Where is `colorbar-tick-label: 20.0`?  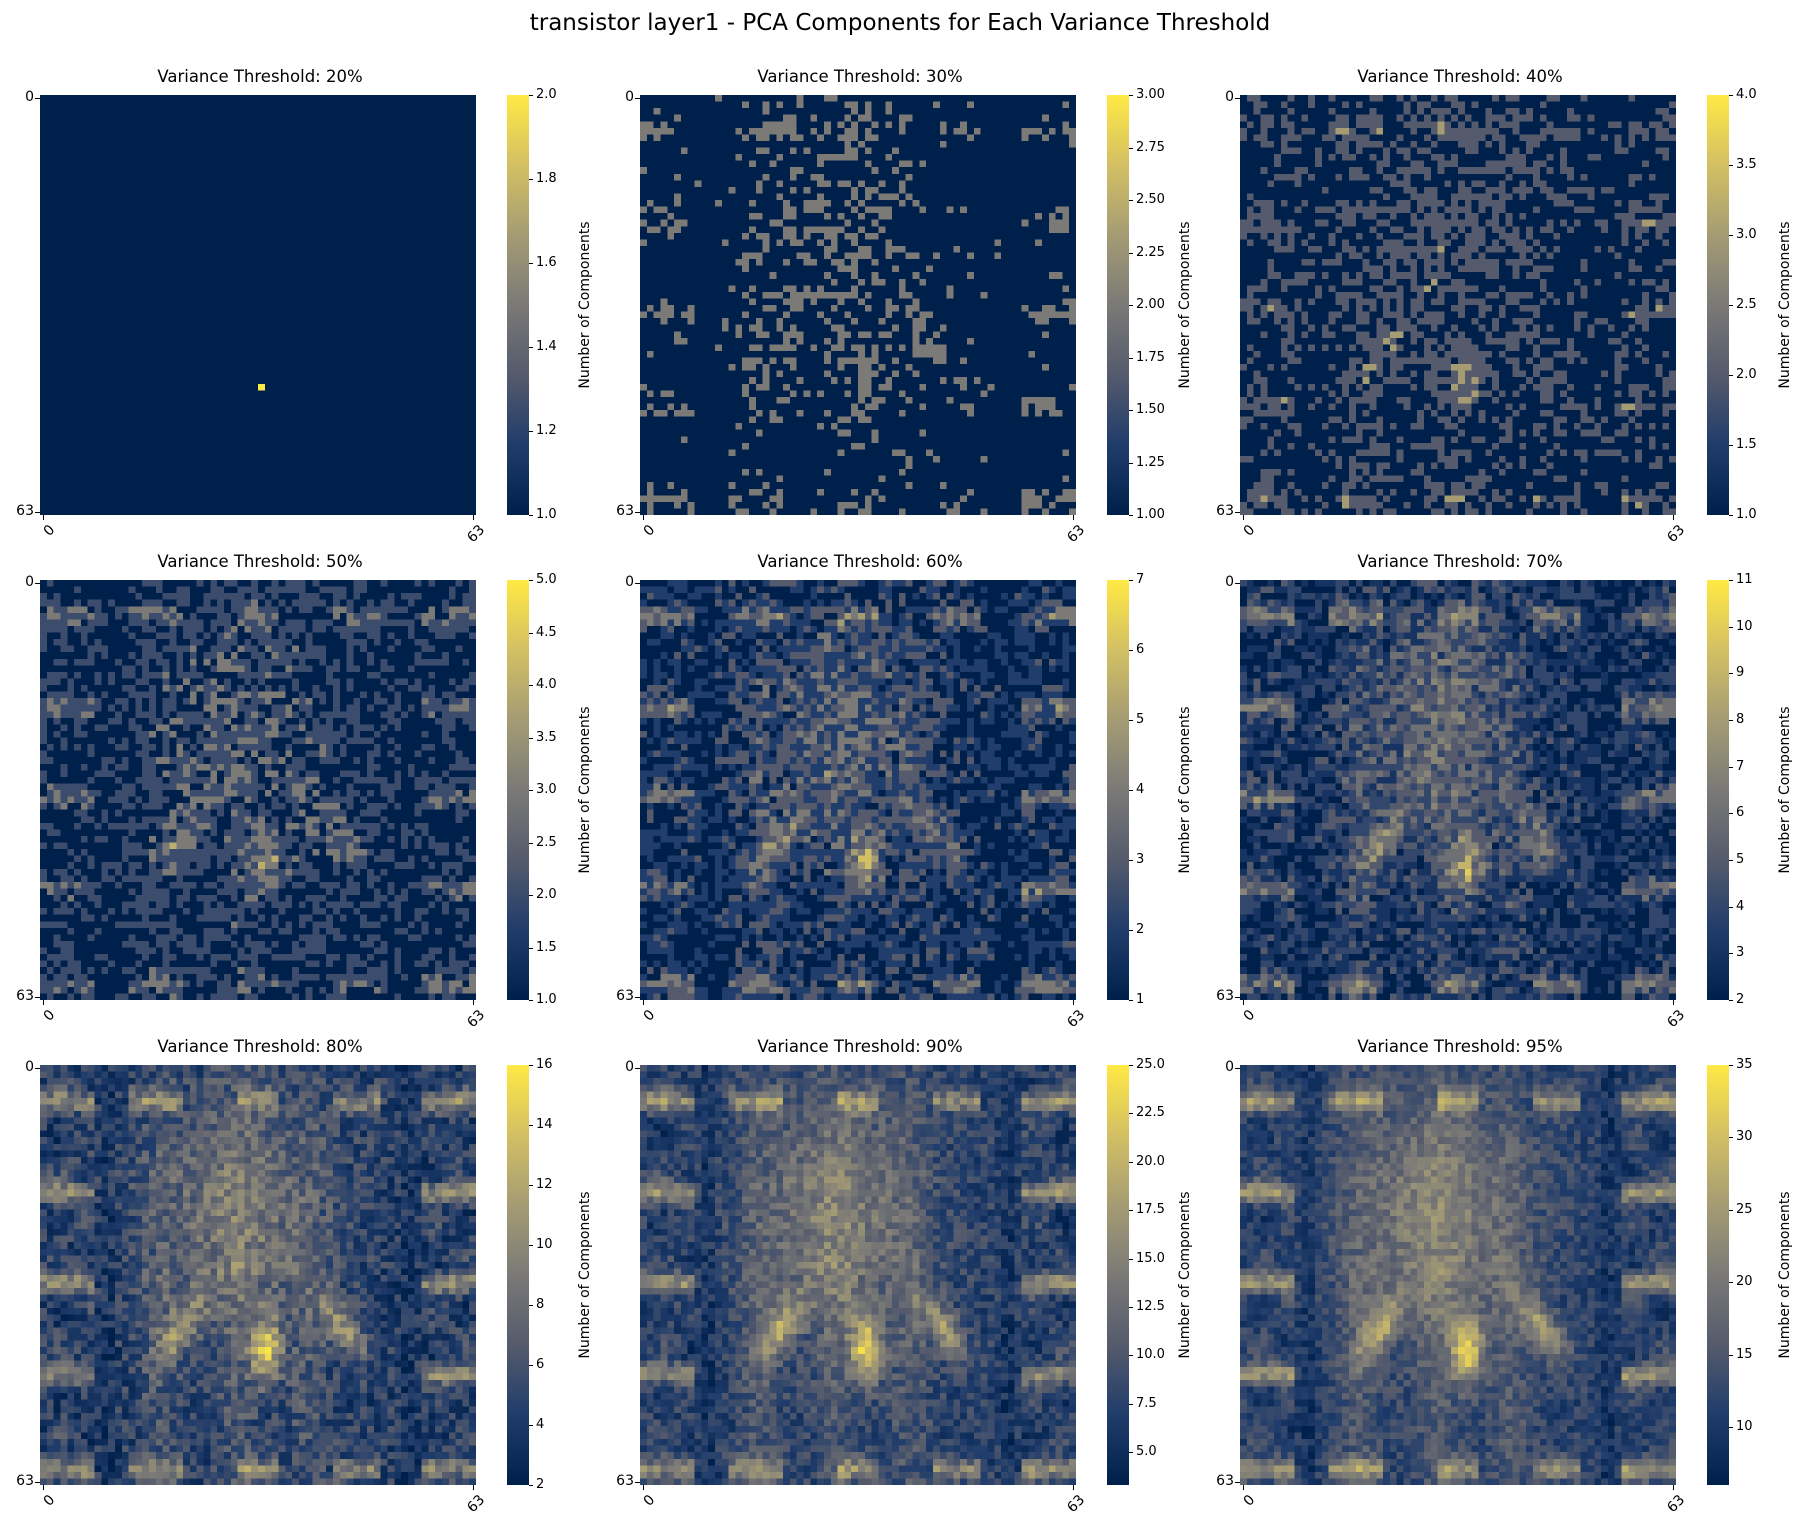 colorbar-tick-label: 20.0 is located at coordinates (1150, 1161).